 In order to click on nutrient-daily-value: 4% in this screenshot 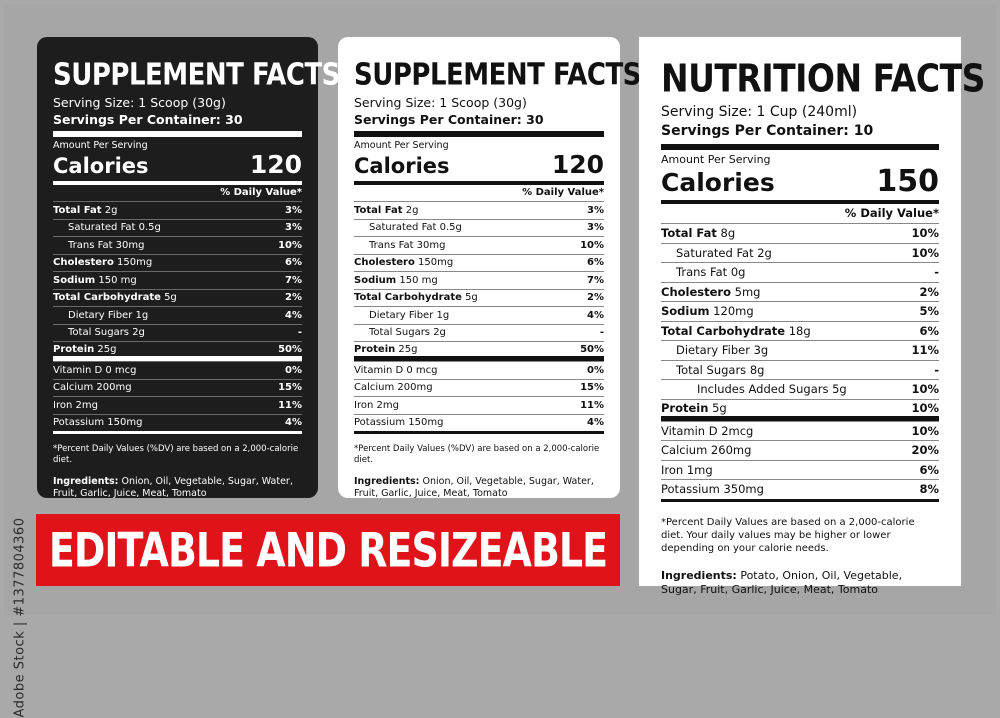, I will do `click(293, 315)`.